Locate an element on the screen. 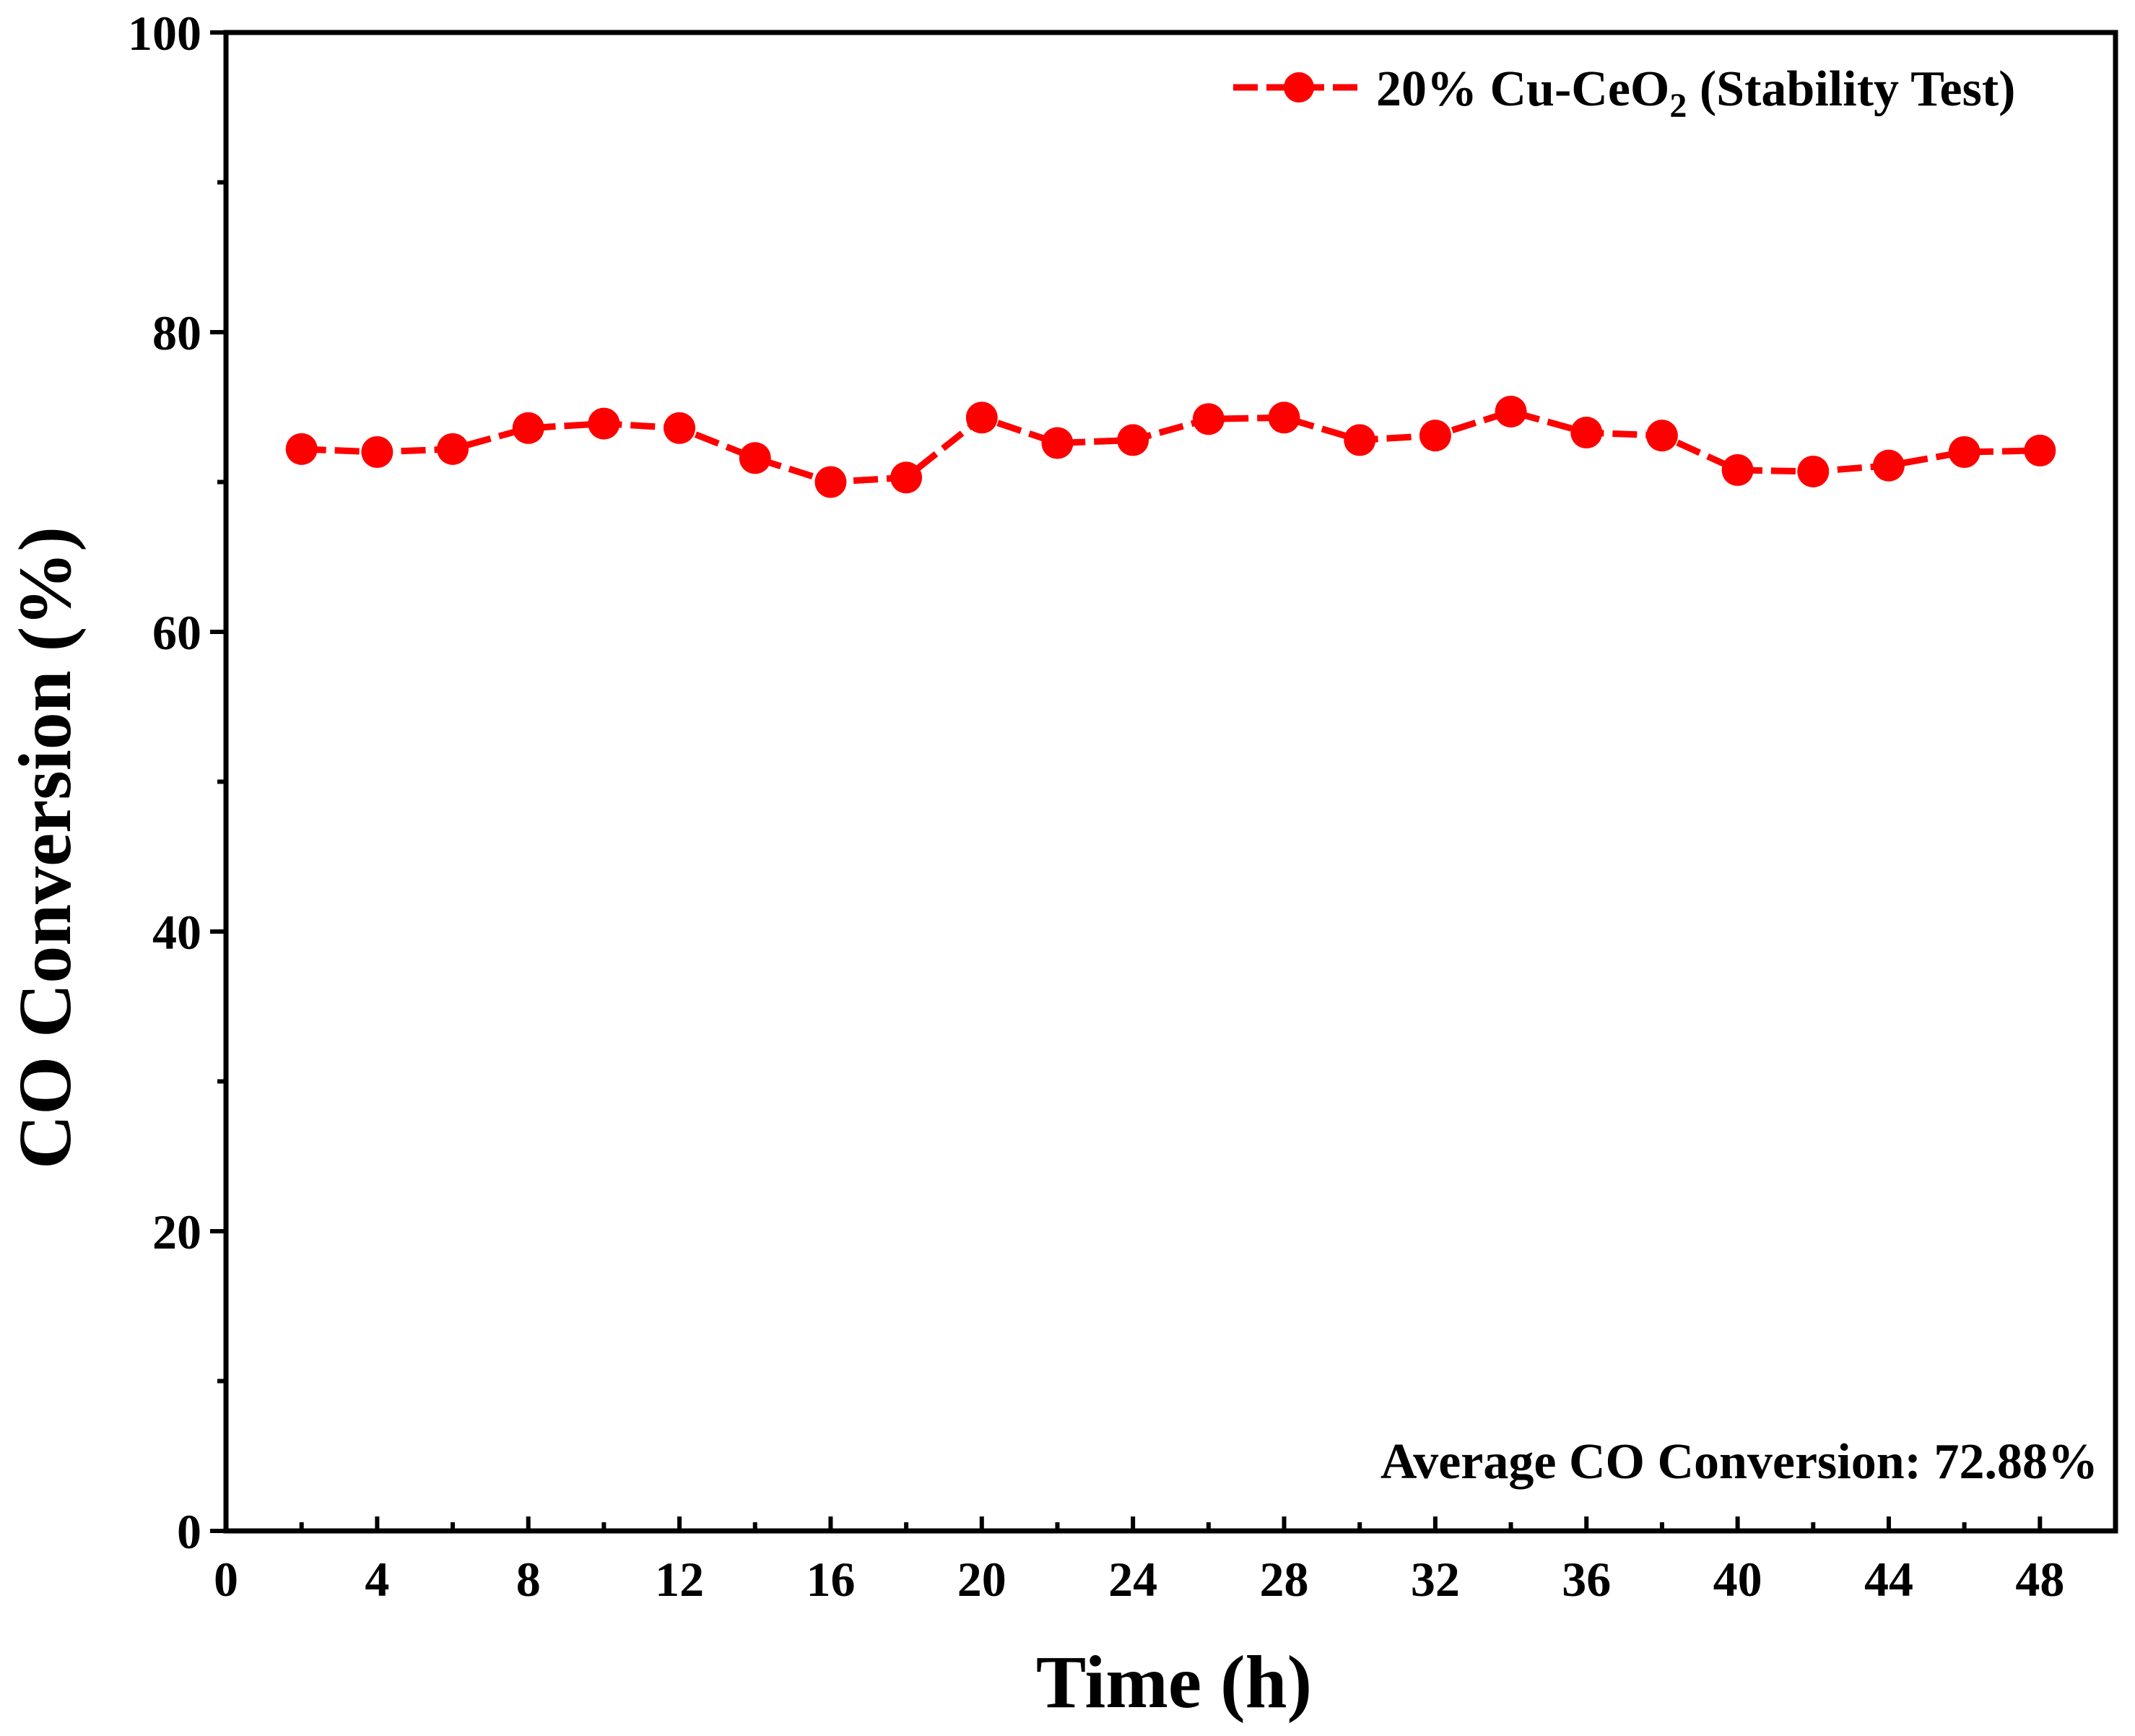 The image size is (2135, 1736). y-tick-label: 40 is located at coordinates (176, 932).